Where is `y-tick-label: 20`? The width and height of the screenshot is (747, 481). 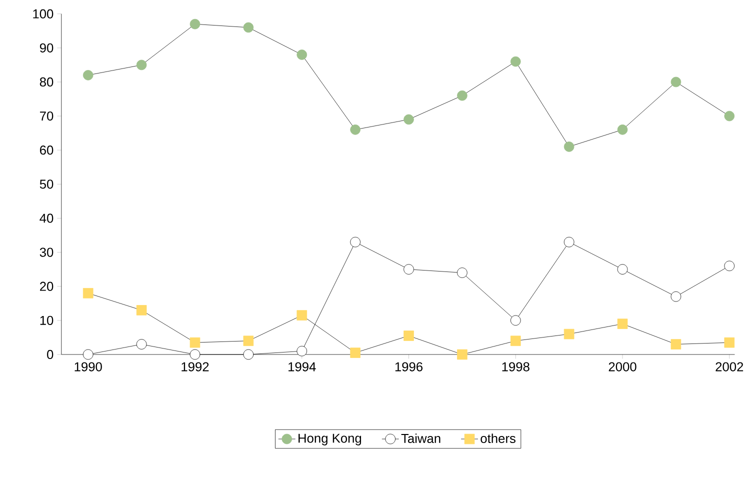
y-tick-label: 20 is located at coordinates (47, 286).